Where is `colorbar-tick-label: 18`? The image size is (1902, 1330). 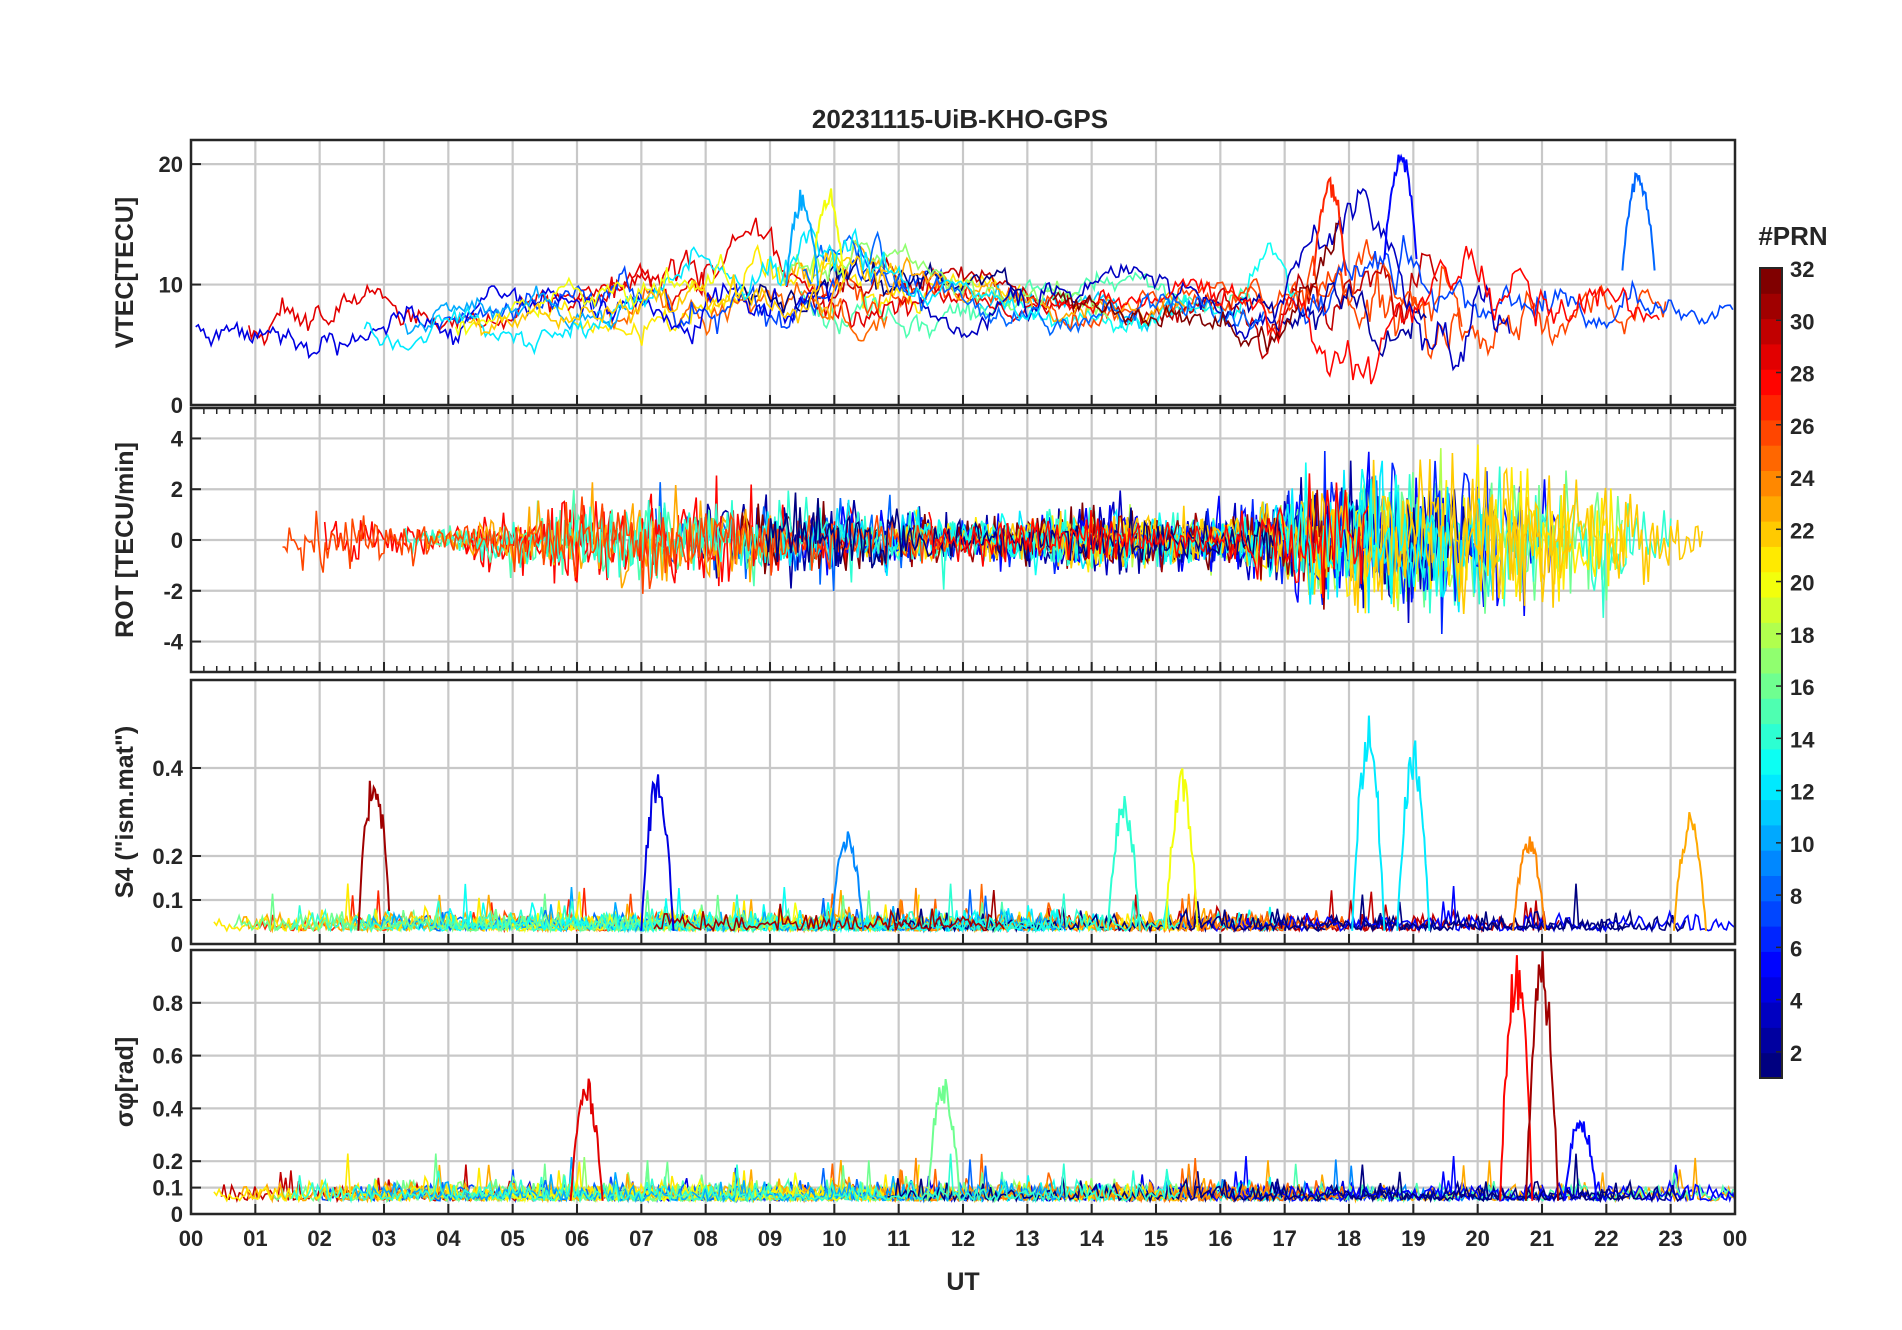
colorbar-tick-label: 18 is located at coordinates (1802, 635).